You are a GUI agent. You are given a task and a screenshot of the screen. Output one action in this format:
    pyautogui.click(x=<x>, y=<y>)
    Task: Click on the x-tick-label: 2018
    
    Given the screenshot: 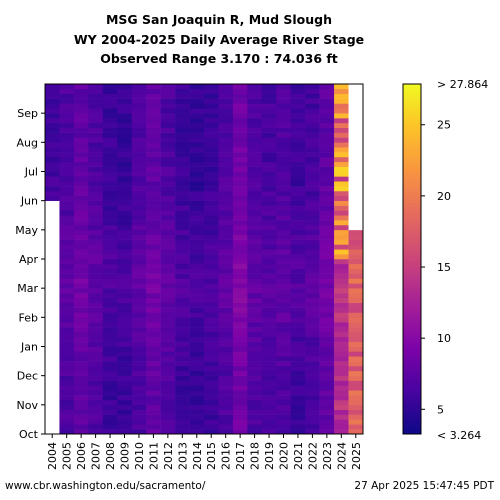 What is the action you would take?
    pyautogui.click(x=255, y=456)
    